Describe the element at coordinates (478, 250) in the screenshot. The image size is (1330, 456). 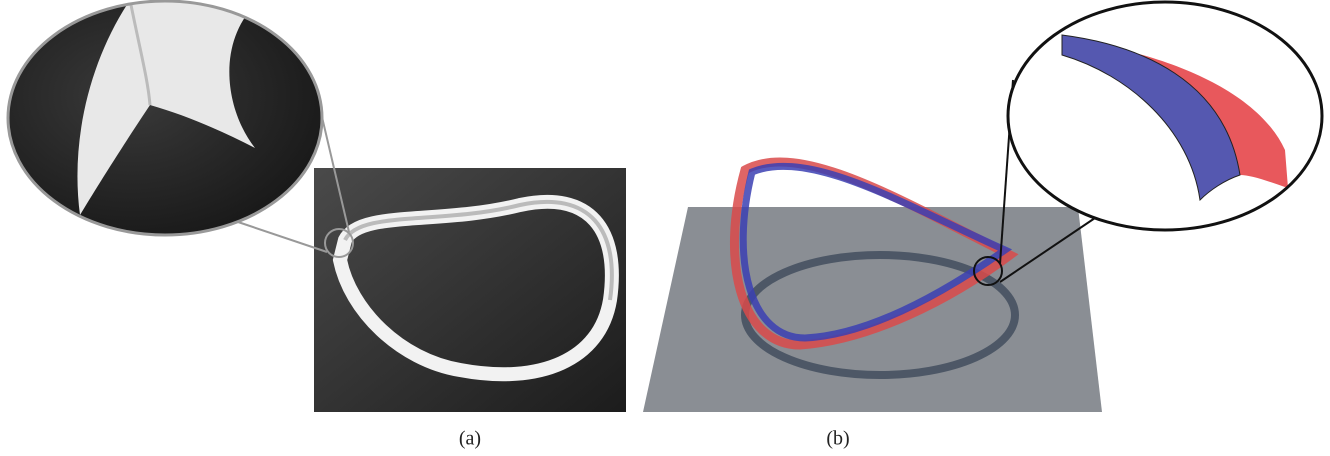
I see `ribbon-edge` at that location.